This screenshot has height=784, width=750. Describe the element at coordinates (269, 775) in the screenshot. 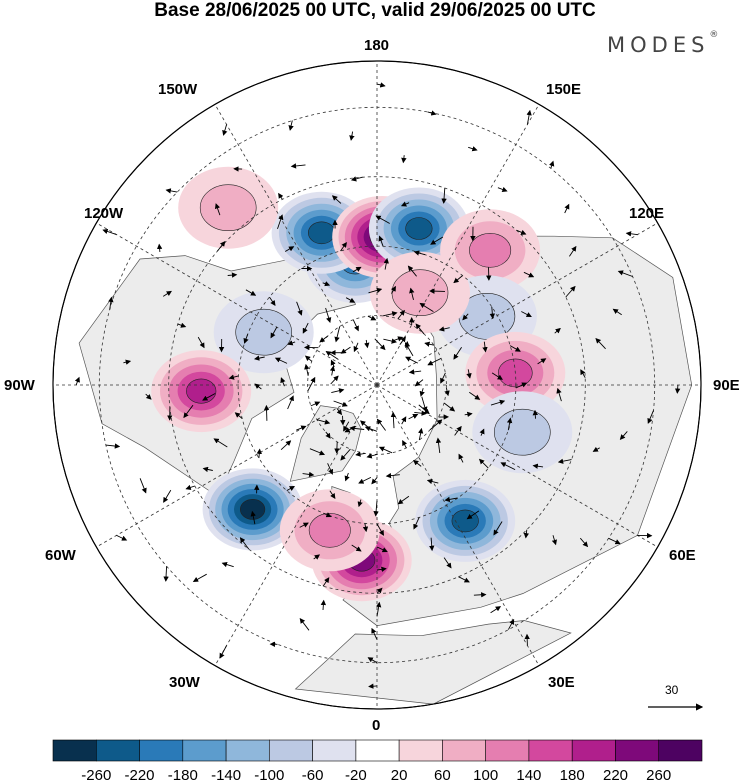

I see `colorbar-tick-label: -100` at that location.